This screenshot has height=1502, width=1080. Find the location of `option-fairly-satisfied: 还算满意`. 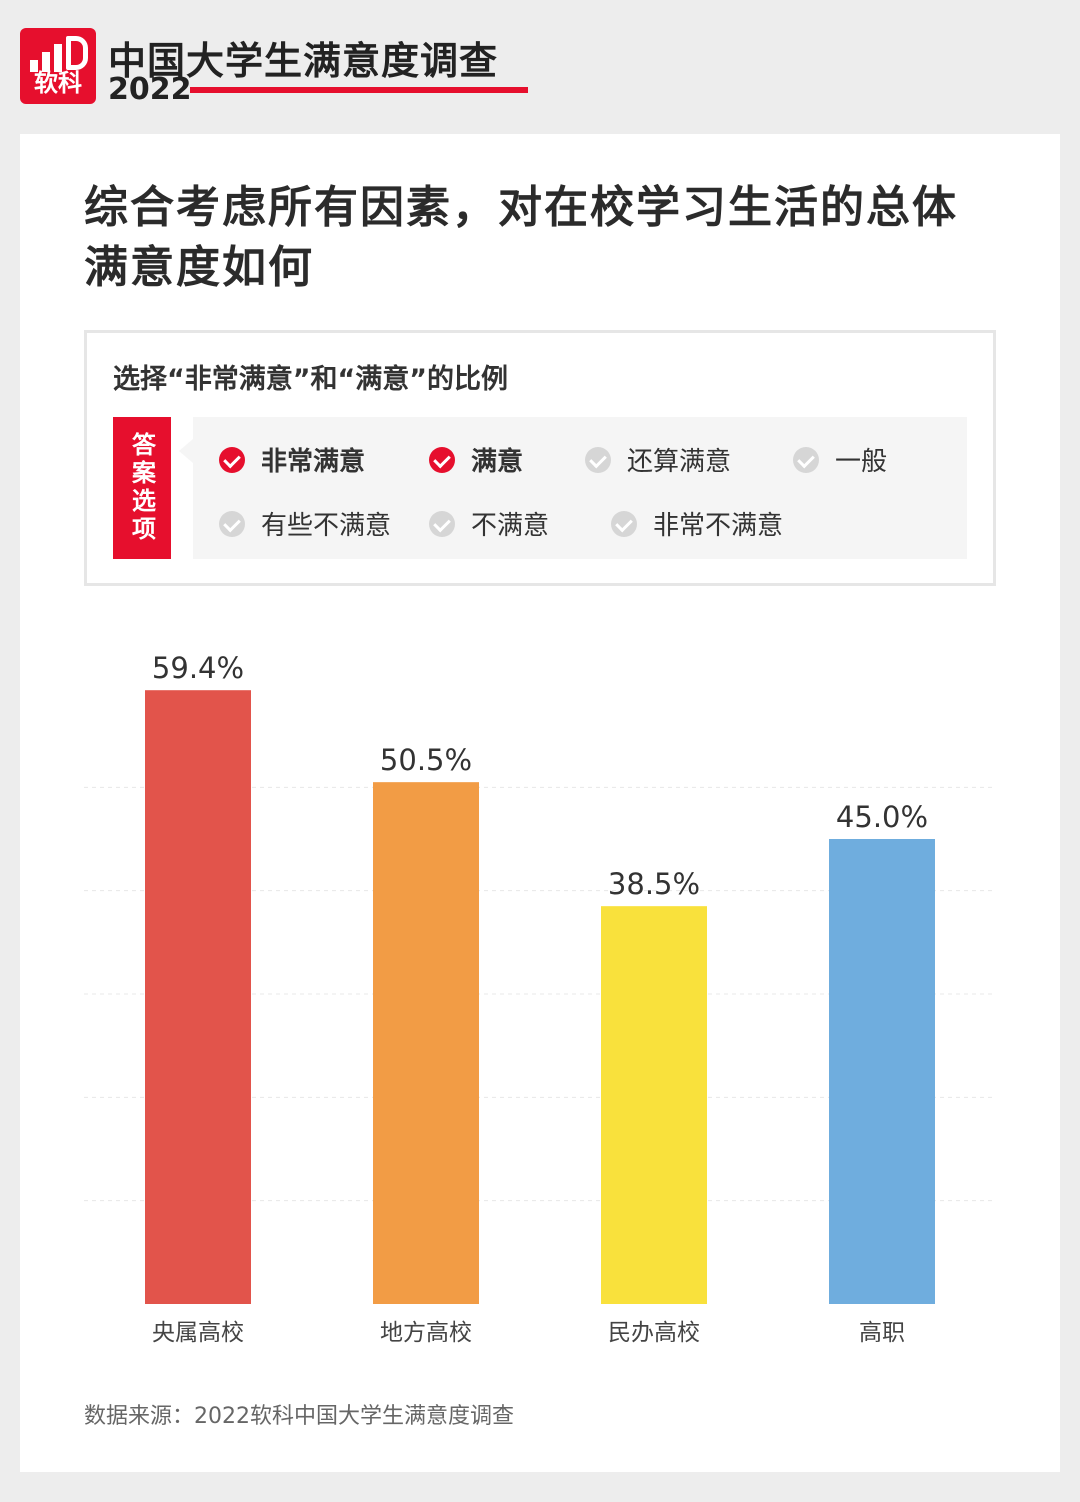

option-fairly-satisfied: 还算满意 is located at coordinates (658, 459).